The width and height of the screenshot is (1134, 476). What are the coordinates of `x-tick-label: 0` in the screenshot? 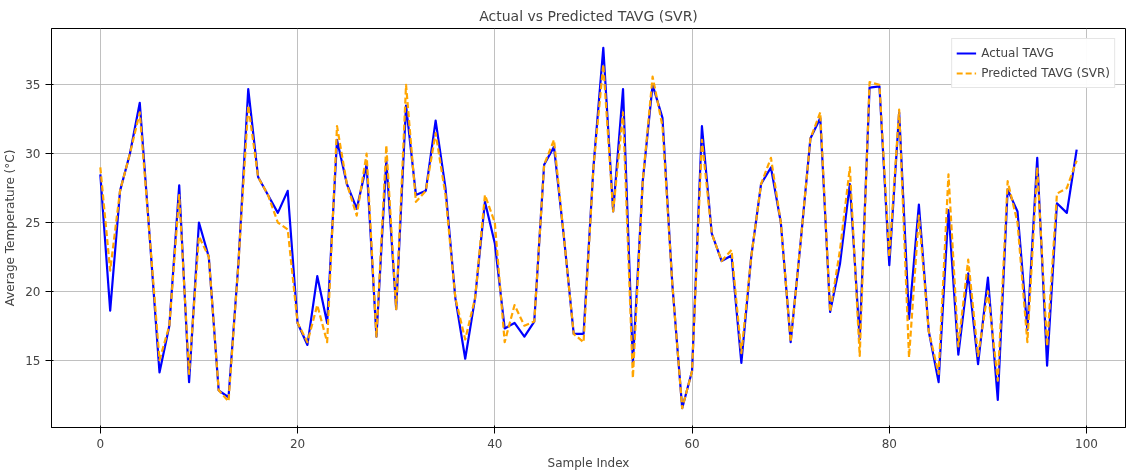 It's located at (100, 443).